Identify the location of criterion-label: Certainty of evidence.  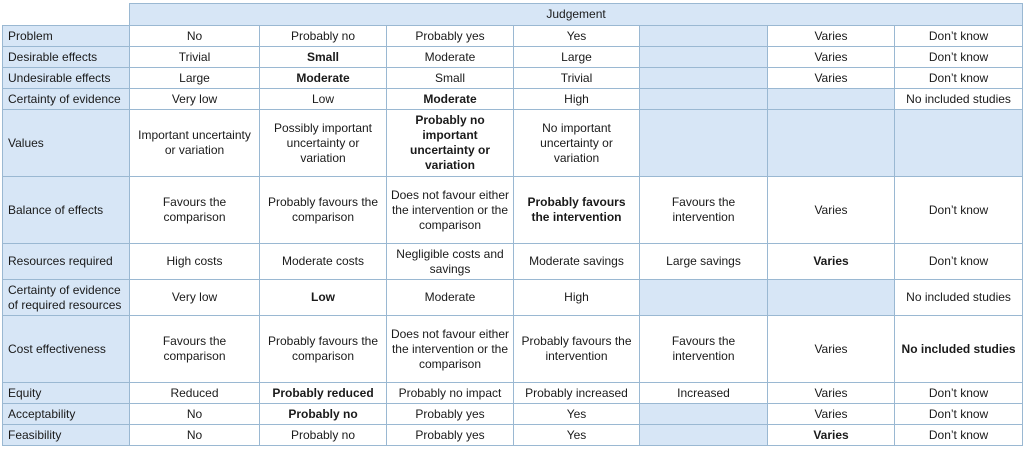
(66, 99).